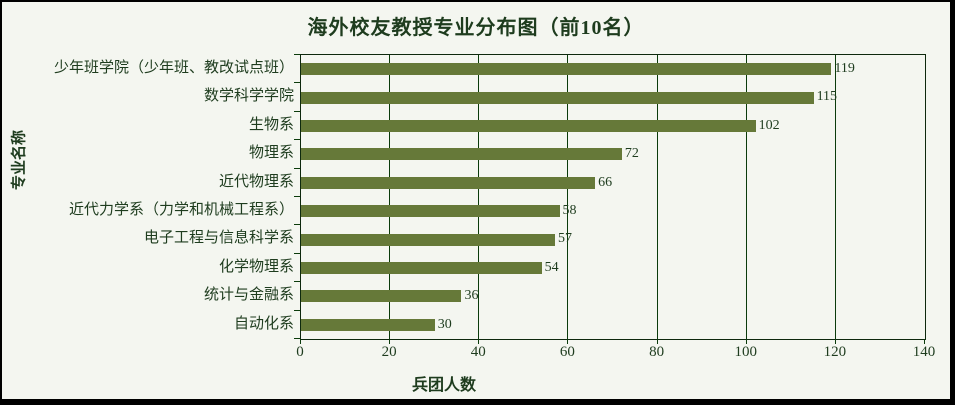 The image size is (955, 405). Describe the element at coordinates (271, 124) in the screenshot. I see `category-label: 生物系` at that location.